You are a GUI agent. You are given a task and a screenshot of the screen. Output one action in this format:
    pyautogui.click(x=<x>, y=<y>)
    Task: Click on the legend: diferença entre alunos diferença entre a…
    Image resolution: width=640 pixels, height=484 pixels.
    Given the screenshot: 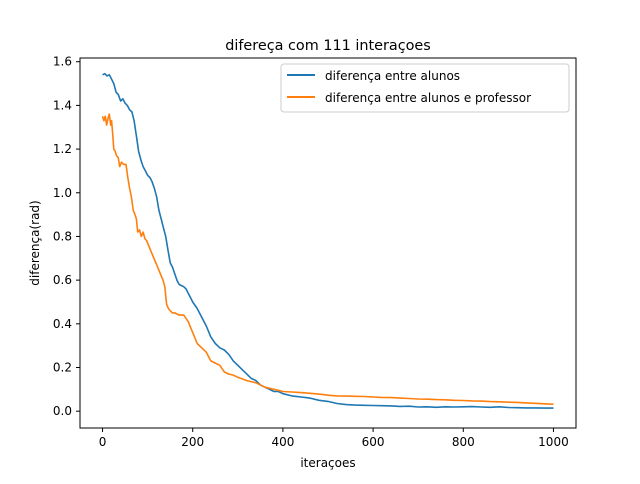 What is the action you would take?
    pyautogui.click(x=425, y=88)
    